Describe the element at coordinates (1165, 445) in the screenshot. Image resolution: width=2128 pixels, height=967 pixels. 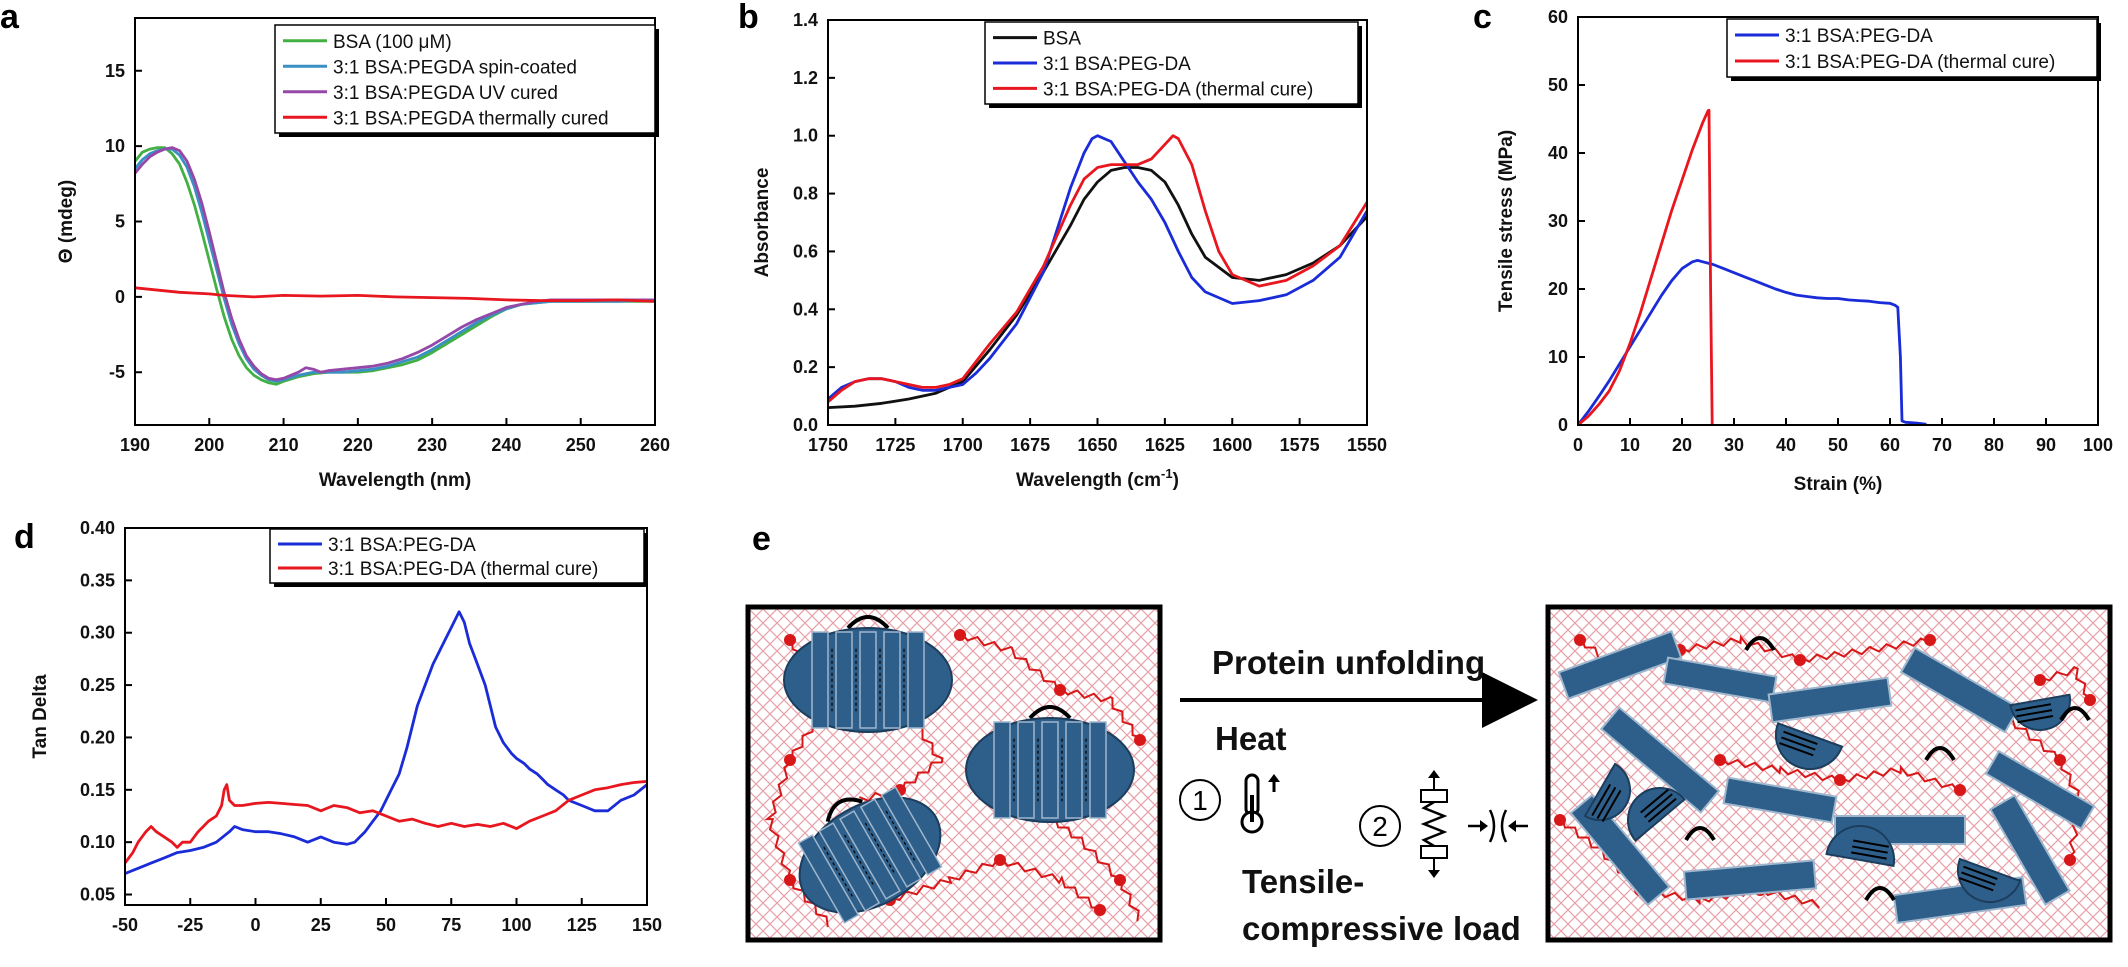
I see `x-tick-label-b: 1625` at that location.